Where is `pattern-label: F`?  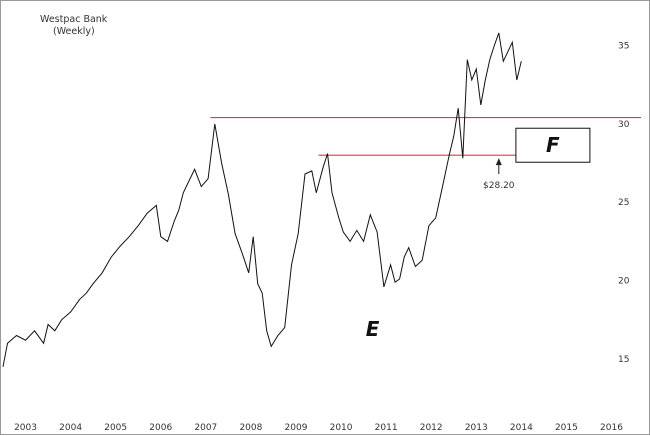 pattern-label: F is located at coordinates (553, 145).